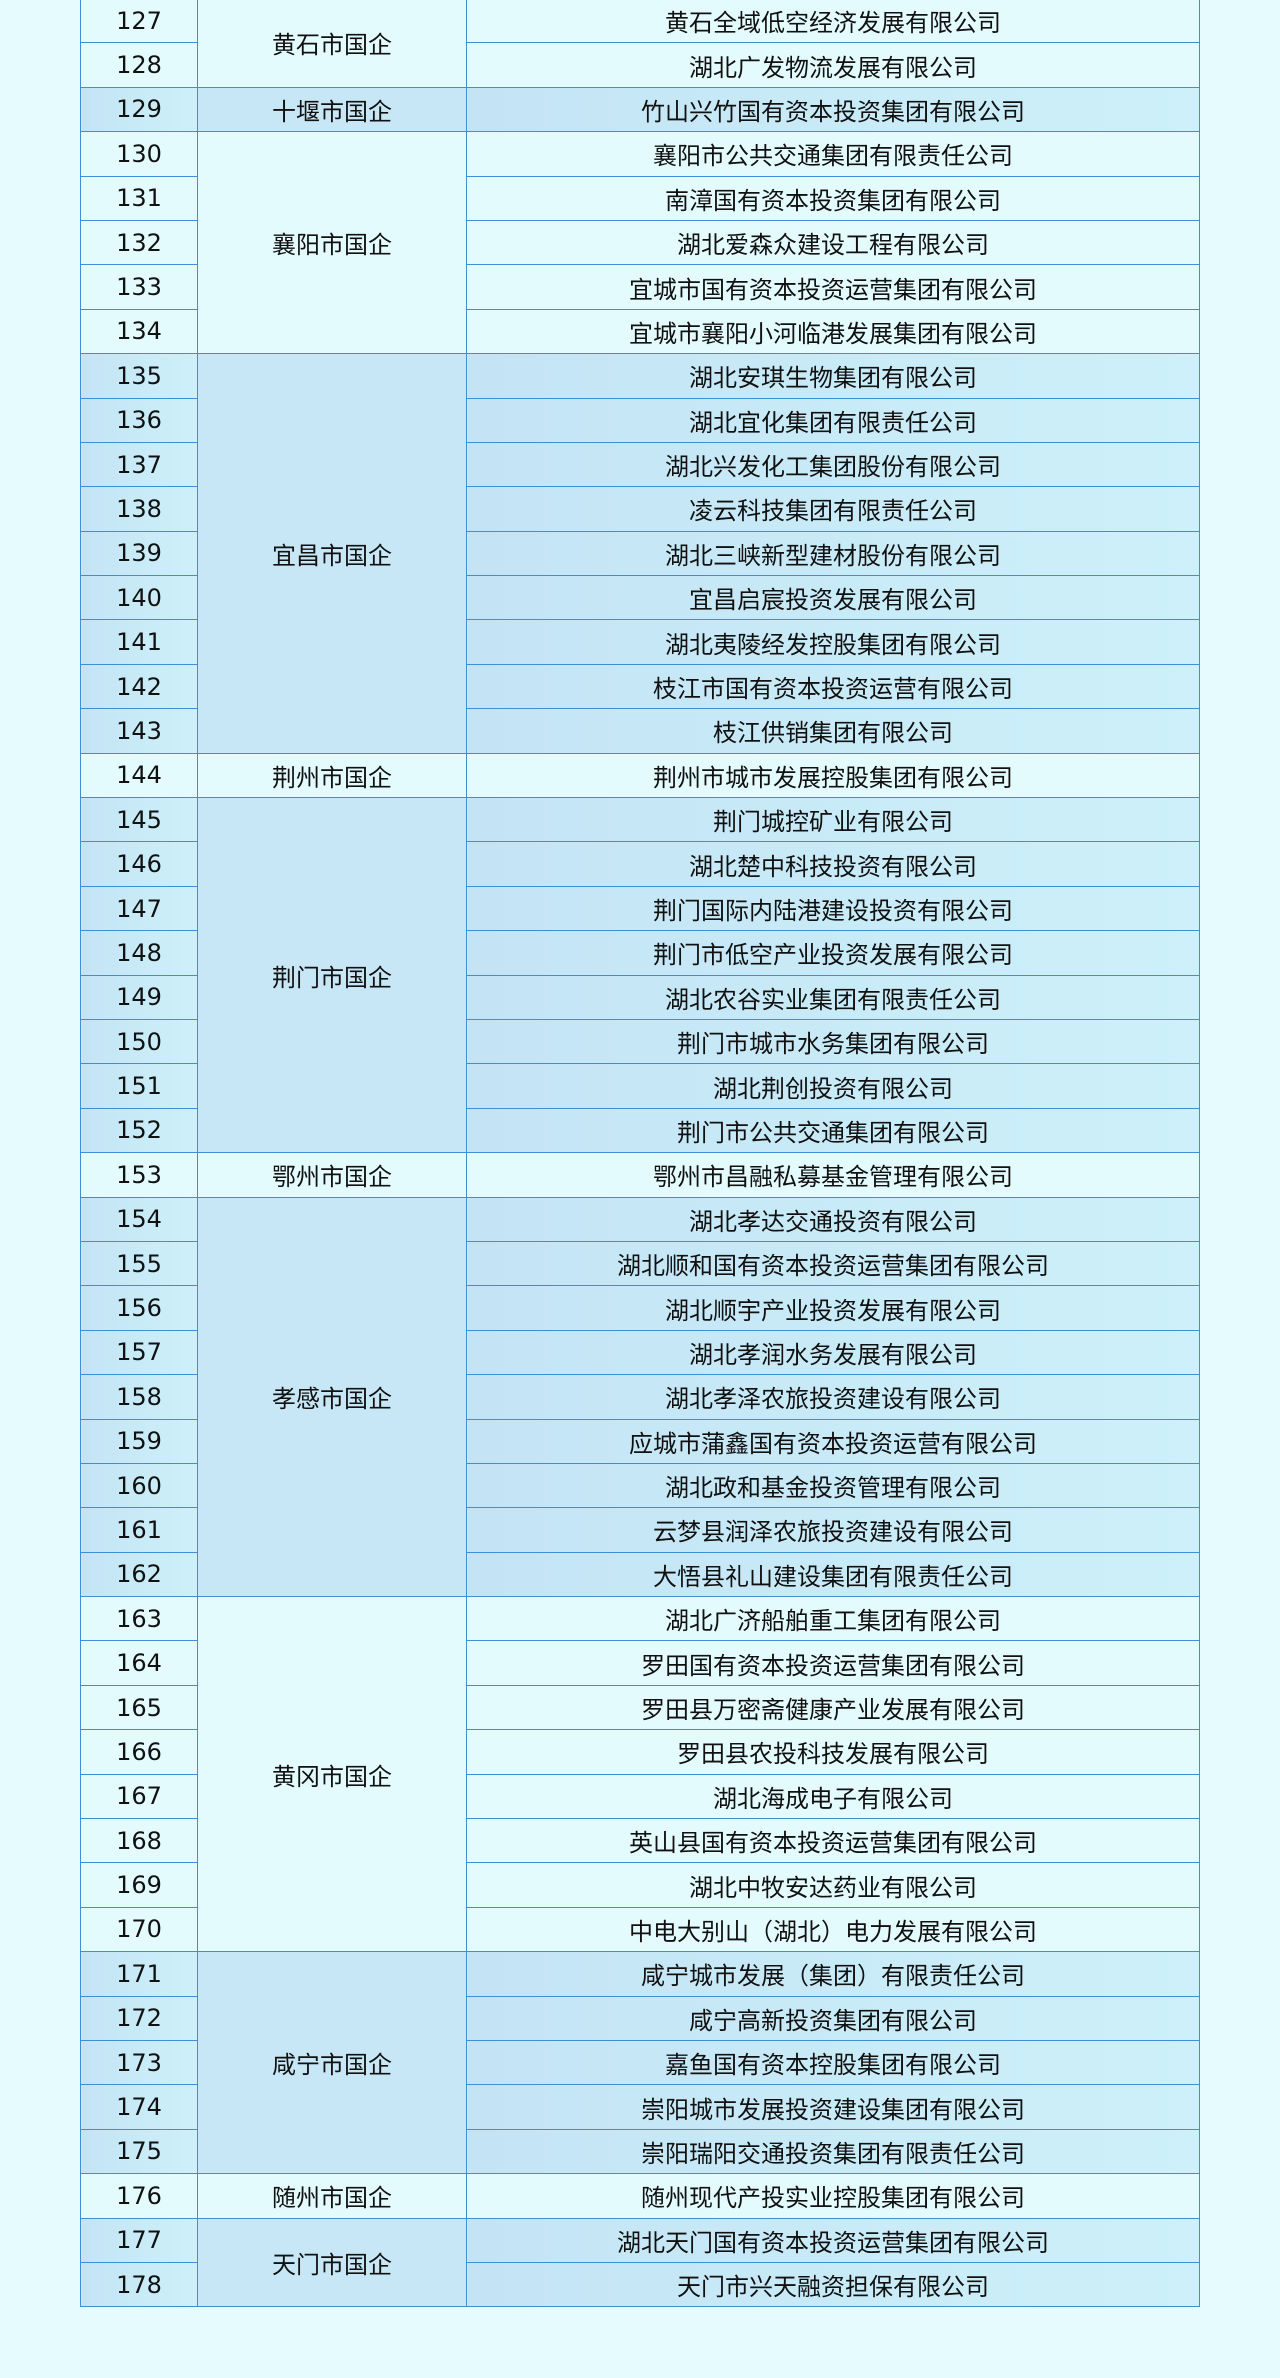  Describe the element at coordinates (640, 287) in the screenshot. I see `table-row: 133 宜城市国有资本投资运营集团有限公司` at that location.